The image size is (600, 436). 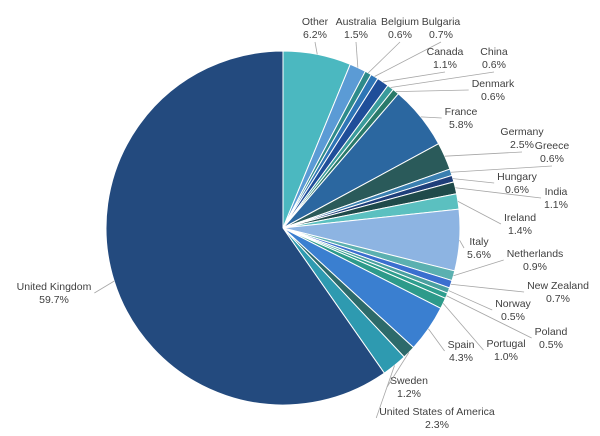 I want to click on slice-label: United Kingdom, so click(x=54, y=287).